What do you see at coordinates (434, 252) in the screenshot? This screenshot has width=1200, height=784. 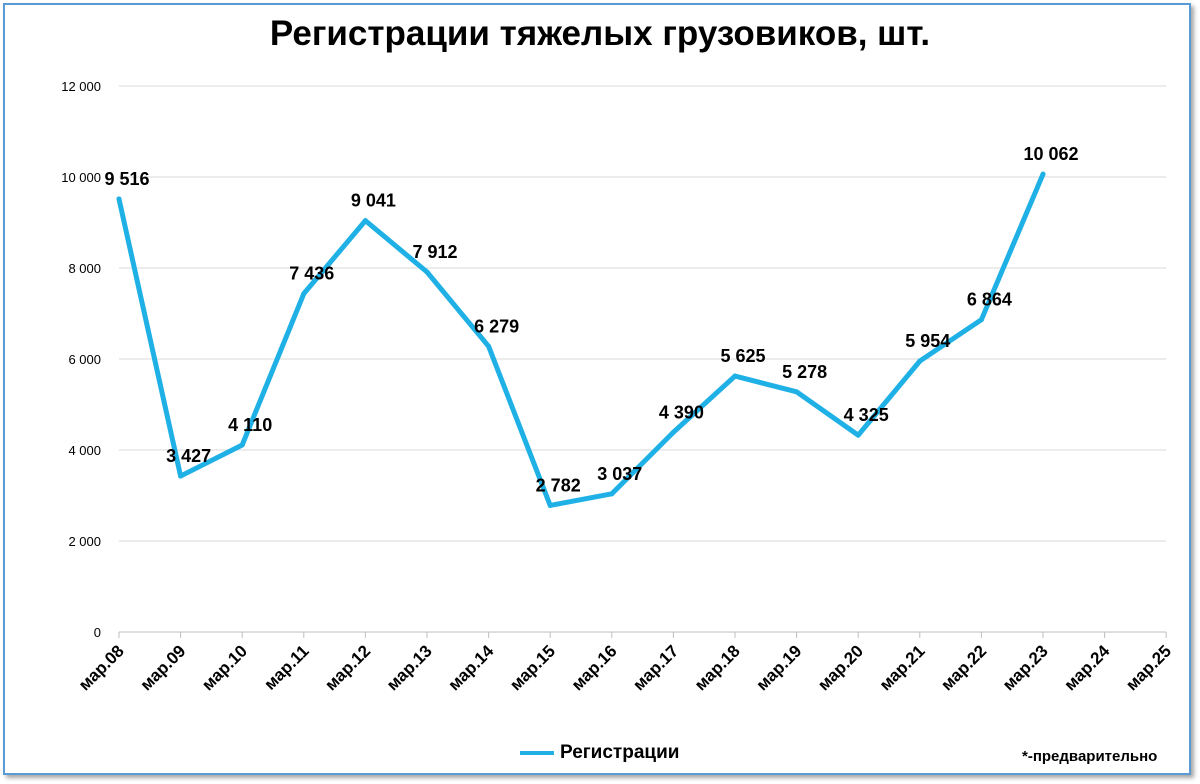 I see `data-label: 7 912` at bounding box center [434, 252].